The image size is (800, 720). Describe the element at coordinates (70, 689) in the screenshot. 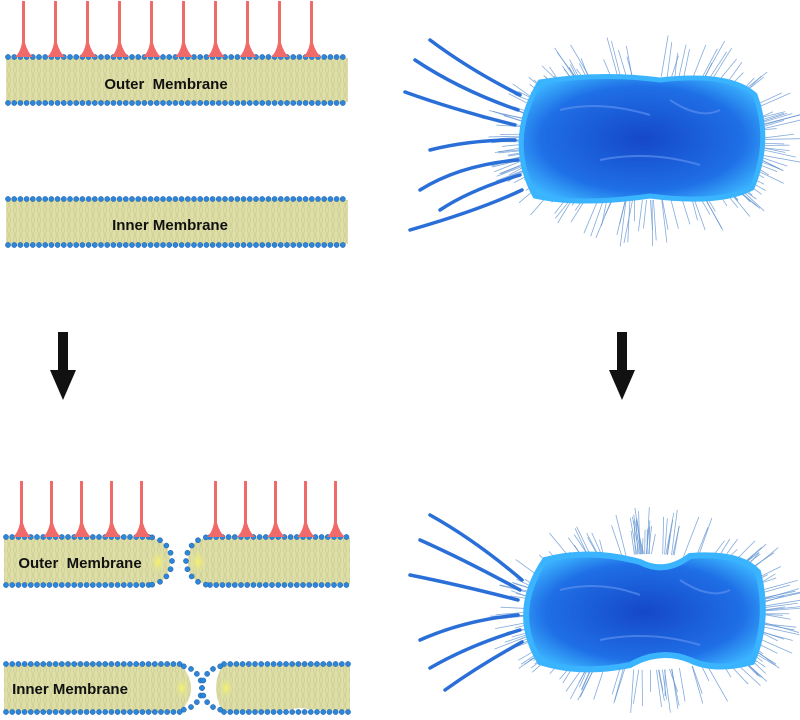

I see `inner-membrane-label: Inner Membrane` at that location.